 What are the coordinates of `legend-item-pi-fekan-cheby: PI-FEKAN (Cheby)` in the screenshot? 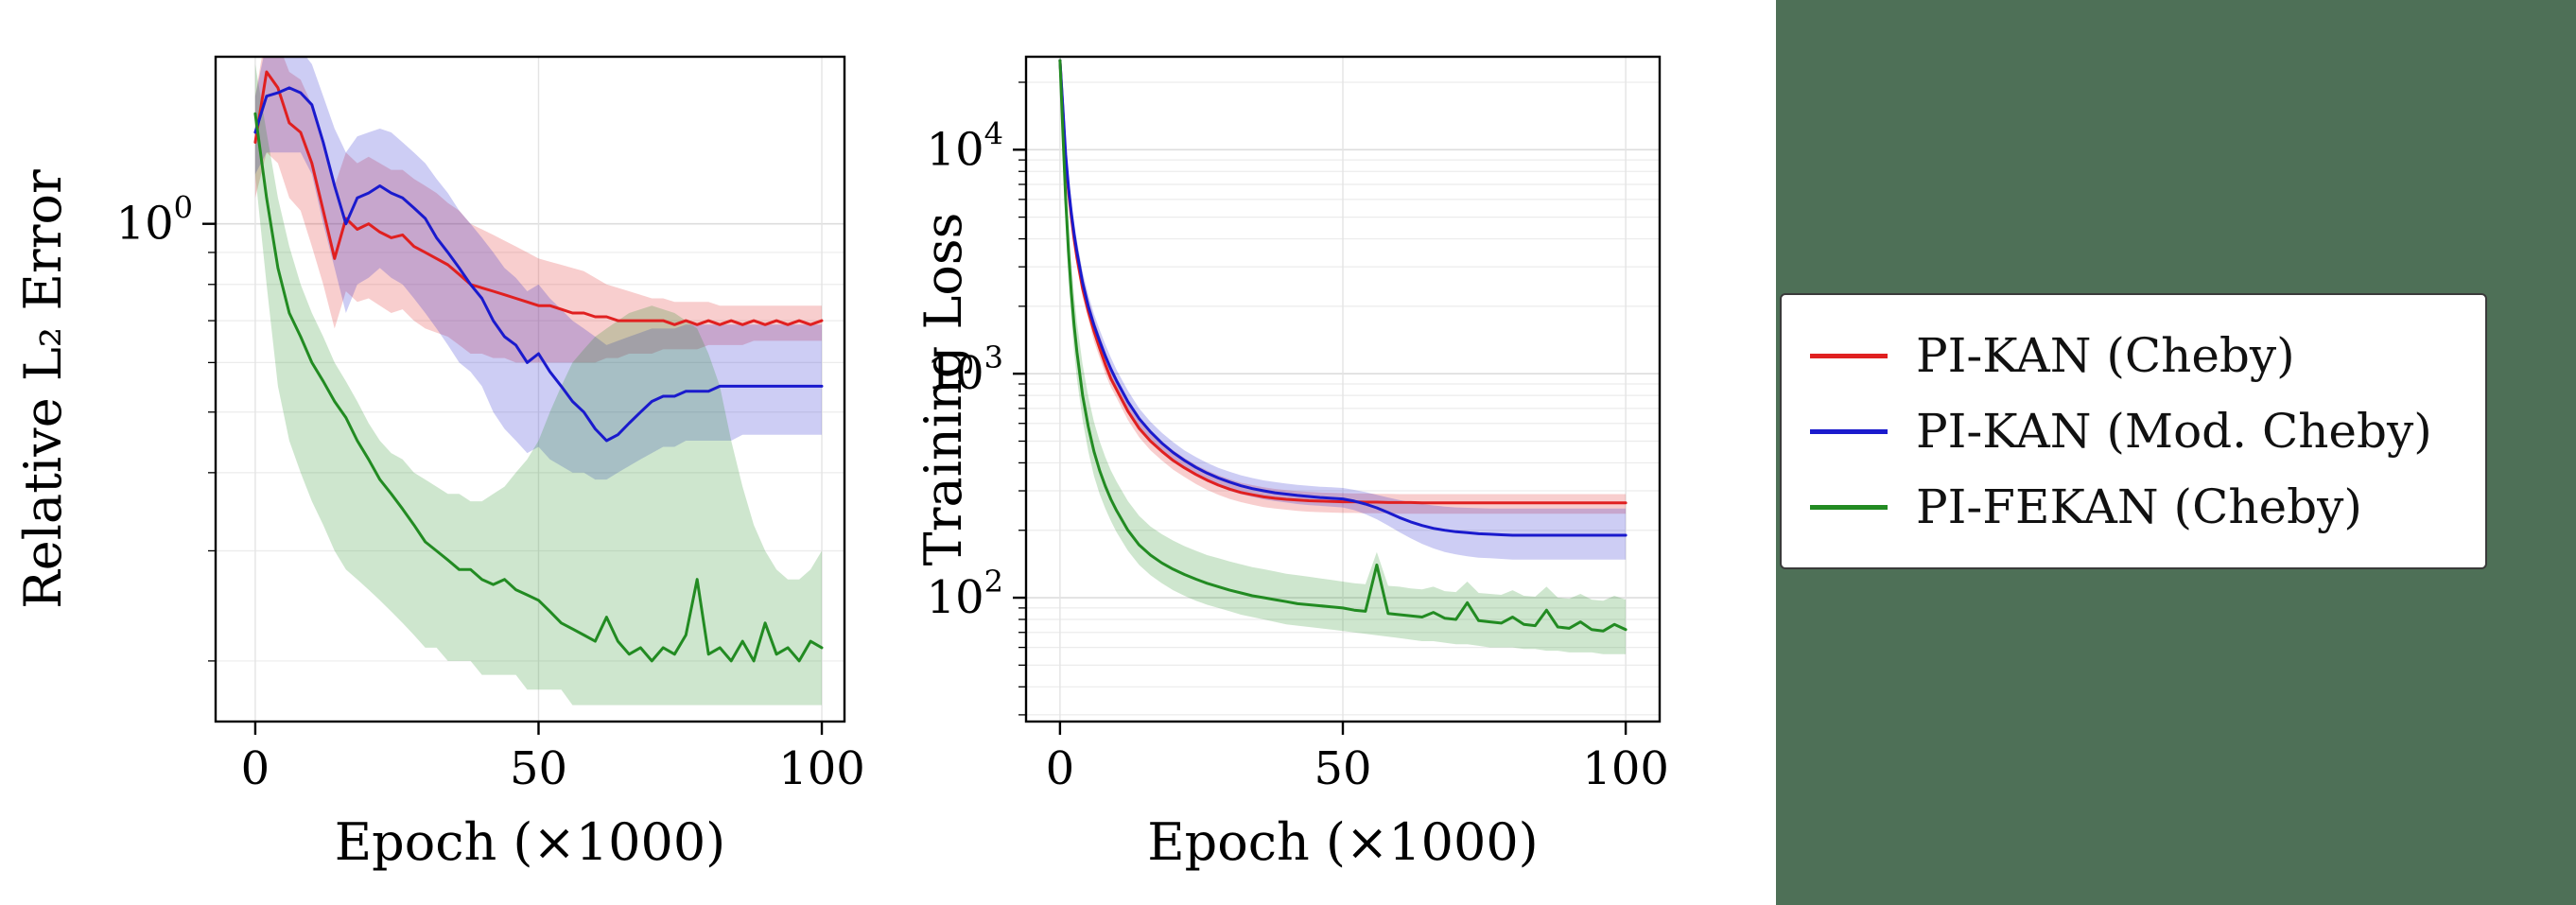 It's located at (2133, 506).